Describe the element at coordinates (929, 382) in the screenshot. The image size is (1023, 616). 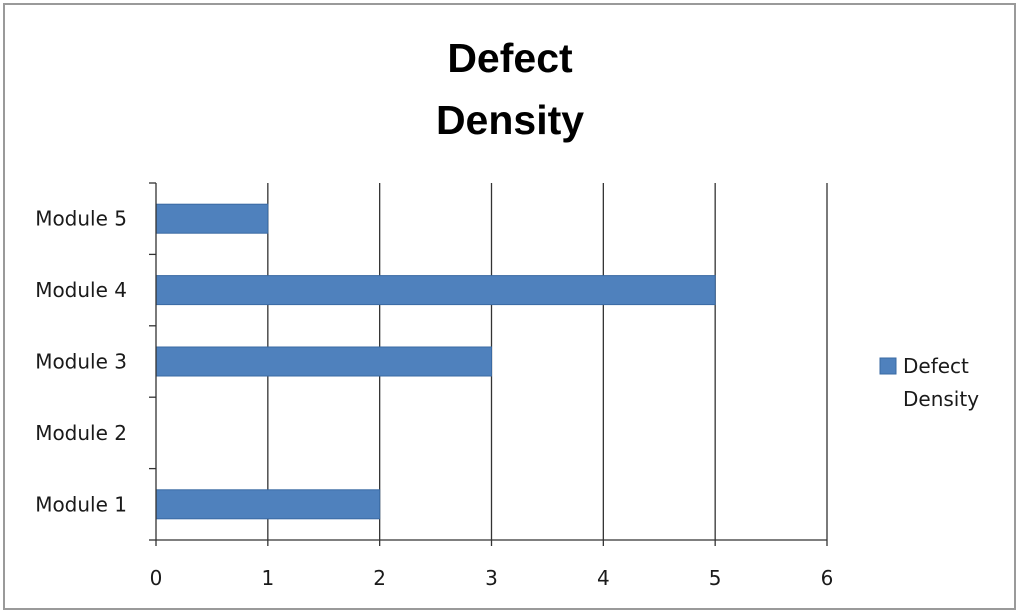
I see `legend: Defect Density` at that location.